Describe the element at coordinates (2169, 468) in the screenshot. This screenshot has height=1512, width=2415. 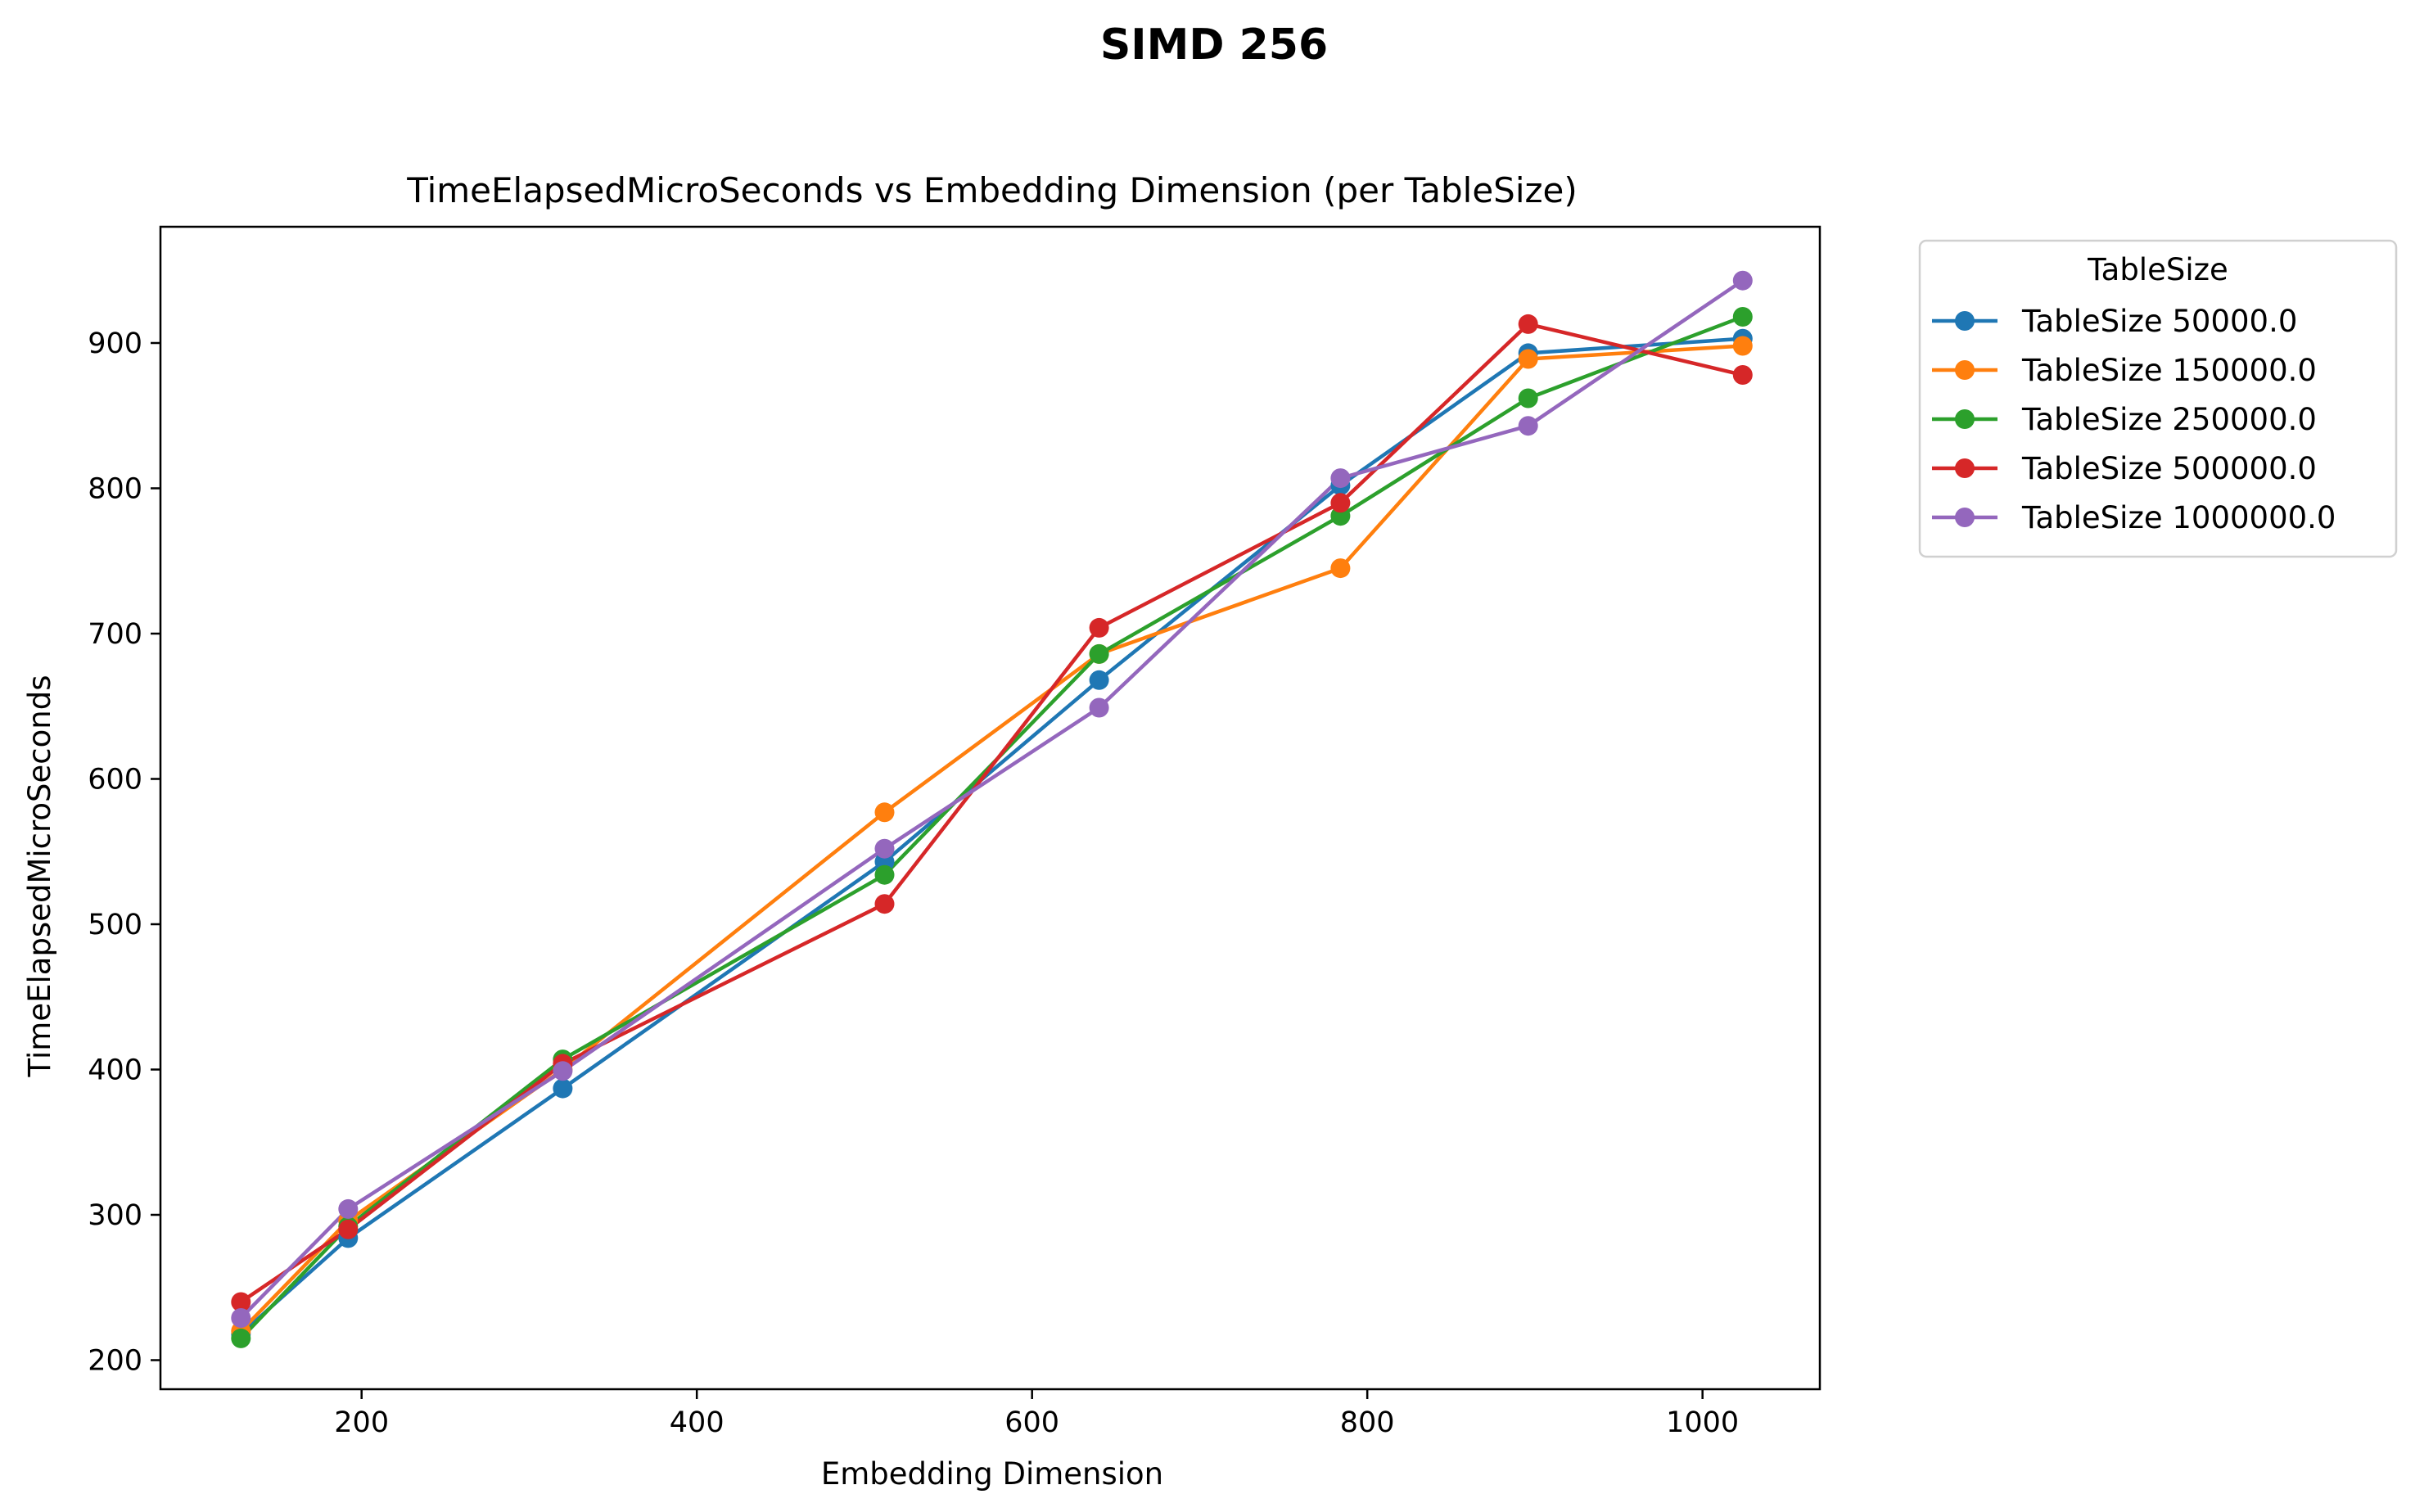
I see `legend-label-3: TableSize 500000.0` at that location.